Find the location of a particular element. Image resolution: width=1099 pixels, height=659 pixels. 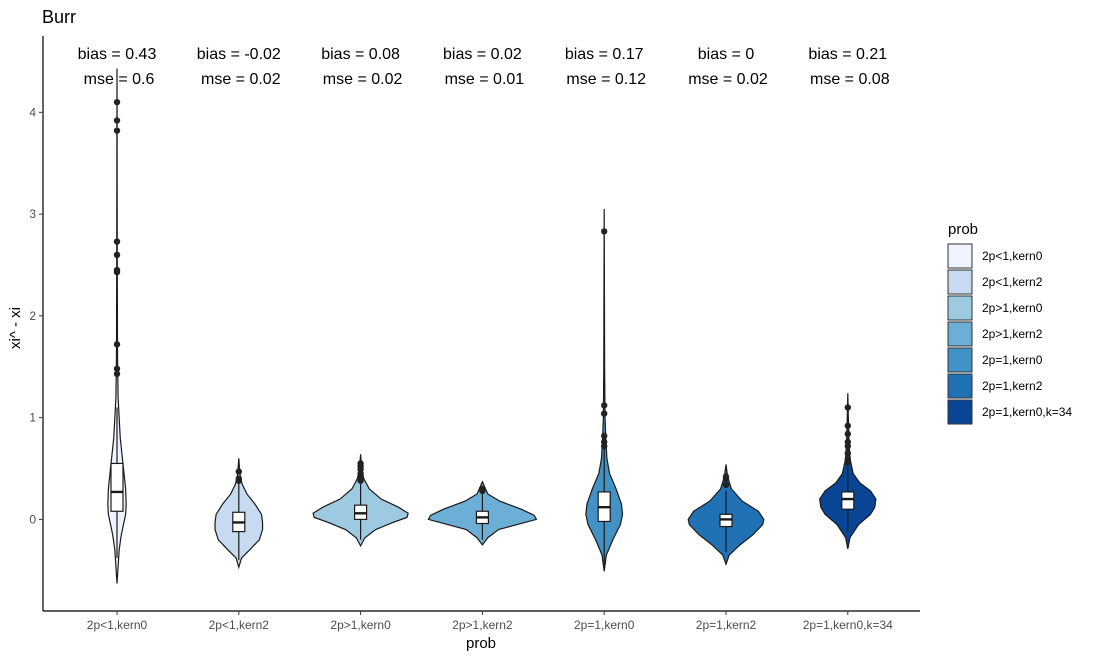

bias-annotation: bias = 0.43 is located at coordinates (117, 54).